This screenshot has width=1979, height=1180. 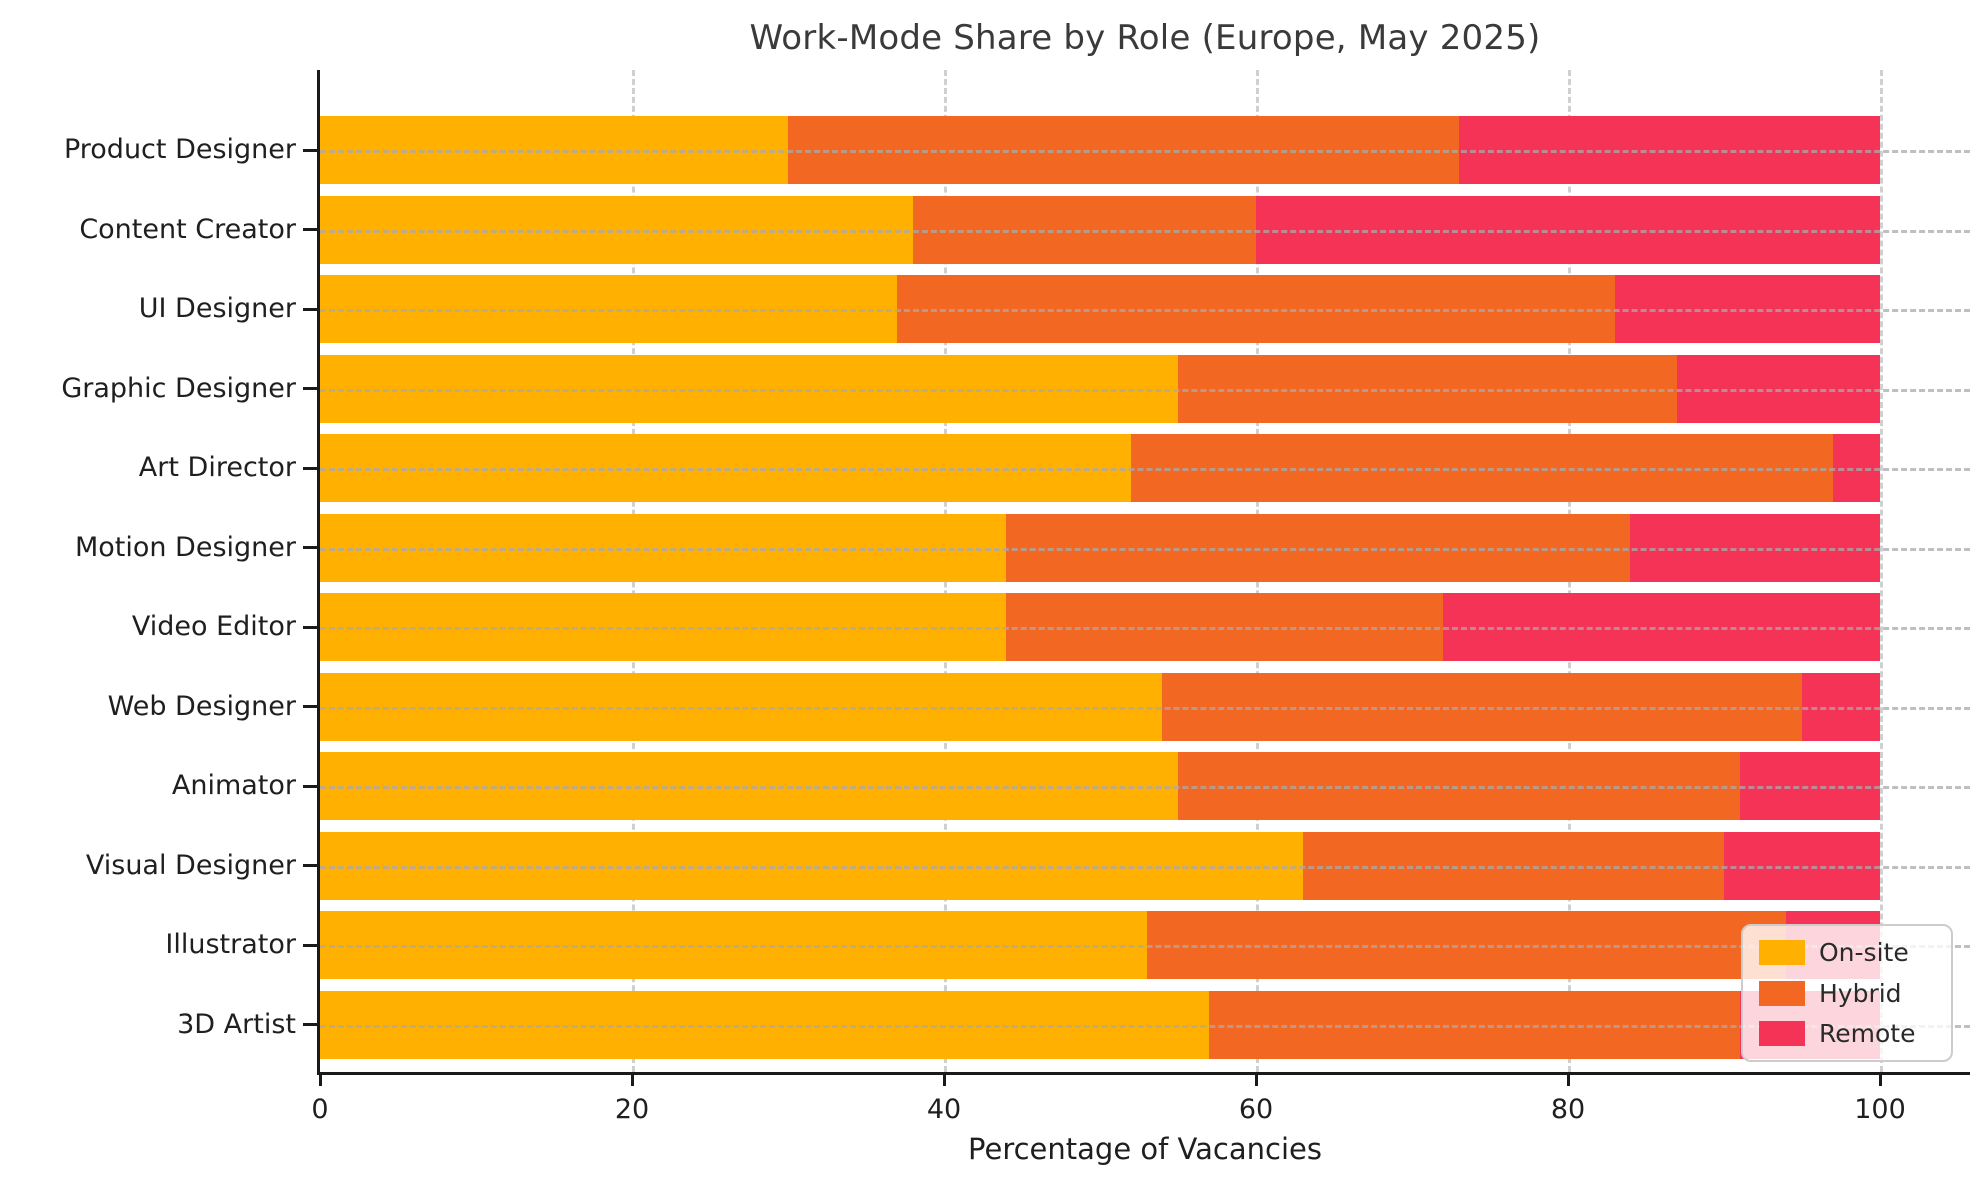 What do you see at coordinates (1864, 952) in the screenshot?
I see `legend-label: On-site` at bounding box center [1864, 952].